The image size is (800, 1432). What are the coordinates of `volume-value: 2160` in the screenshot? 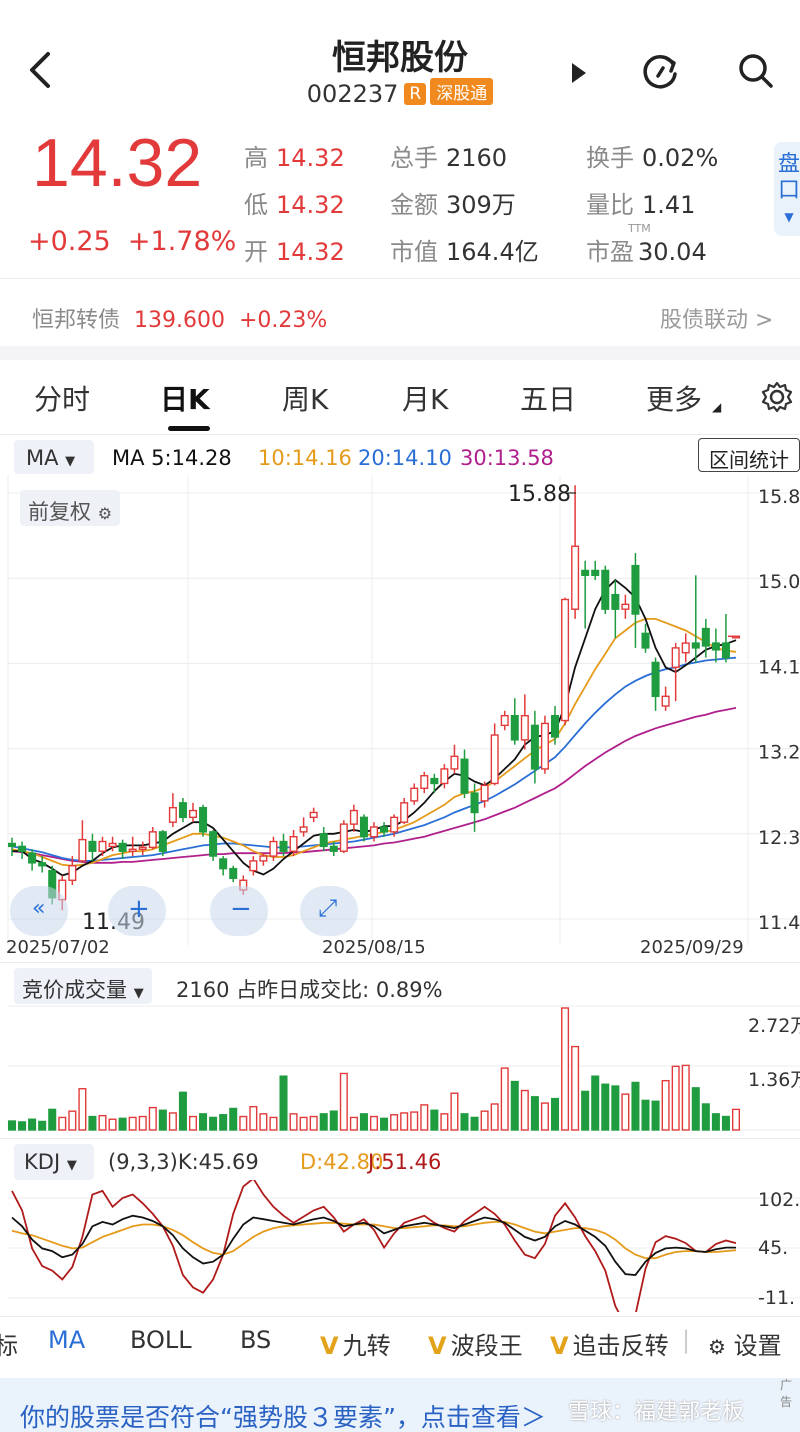 It's located at (477, 158).